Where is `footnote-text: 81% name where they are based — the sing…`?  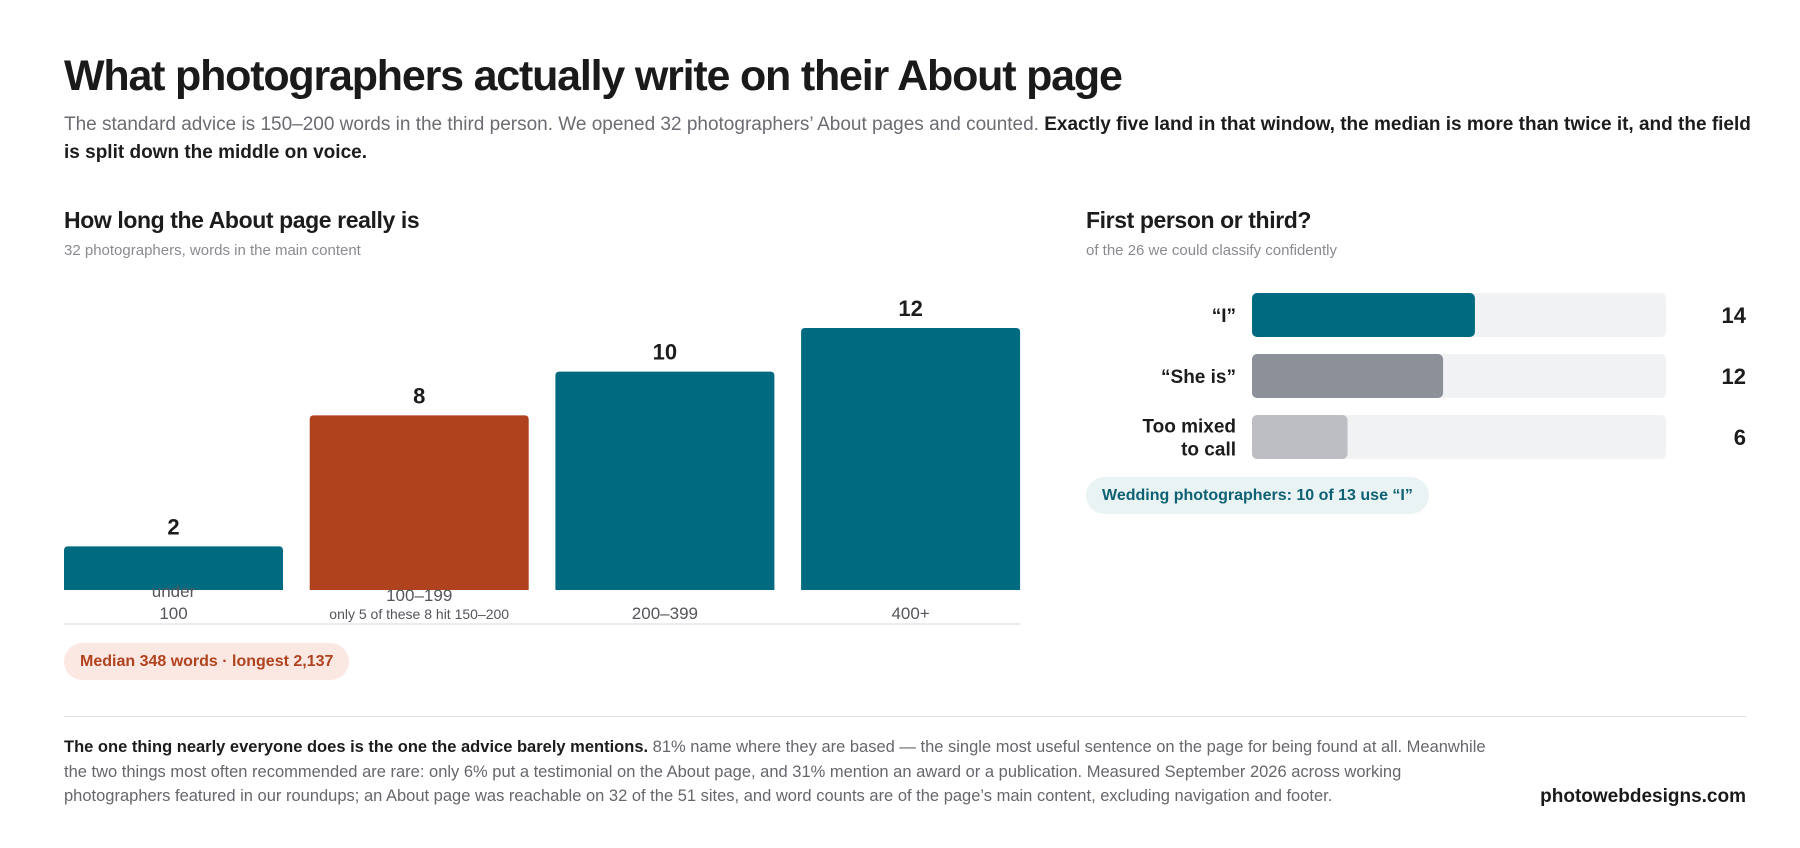 footnote-text: 81% name where they are based — the sing… is located at coordinates (775, 771).